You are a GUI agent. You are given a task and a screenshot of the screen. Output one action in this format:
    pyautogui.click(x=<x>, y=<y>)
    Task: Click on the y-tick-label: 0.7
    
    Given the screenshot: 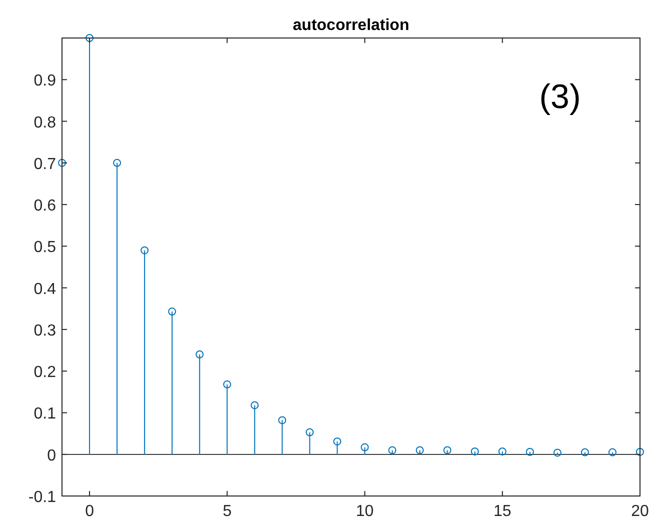 What is the action you would take?
    pyautogui.click(x=45, y=164)
    